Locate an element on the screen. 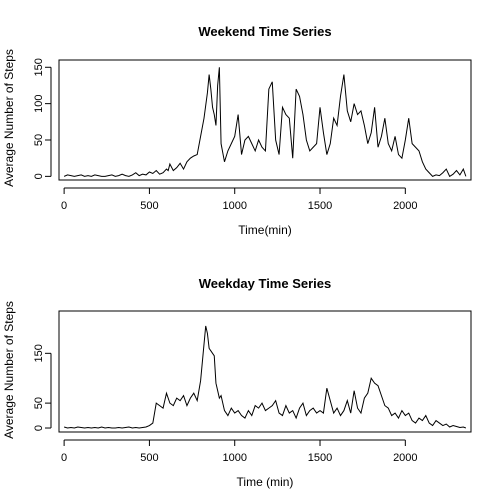  y-tick-label: 100 is located at coordinates (39, 103).